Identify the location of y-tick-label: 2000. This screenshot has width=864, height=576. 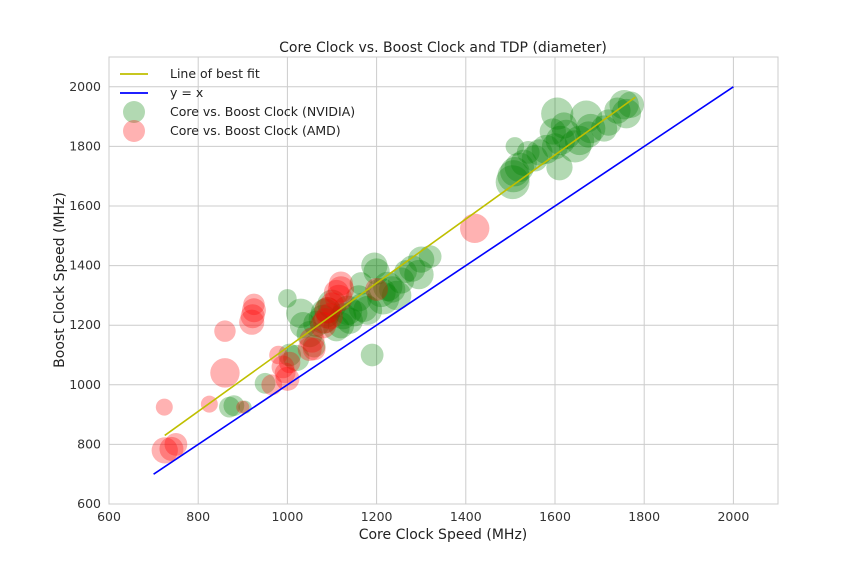
(85, 86).